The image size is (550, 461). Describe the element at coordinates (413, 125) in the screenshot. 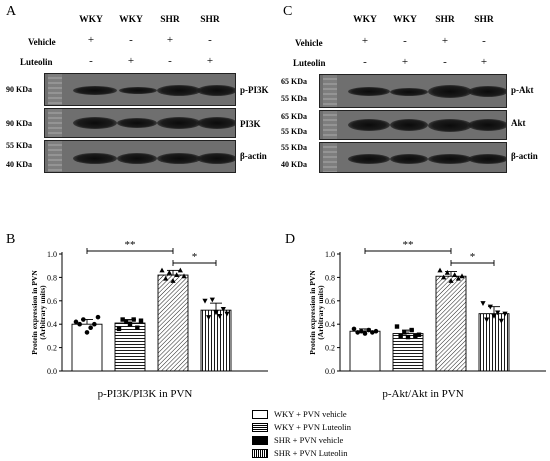

I see `blot-strip-akt` at that location.